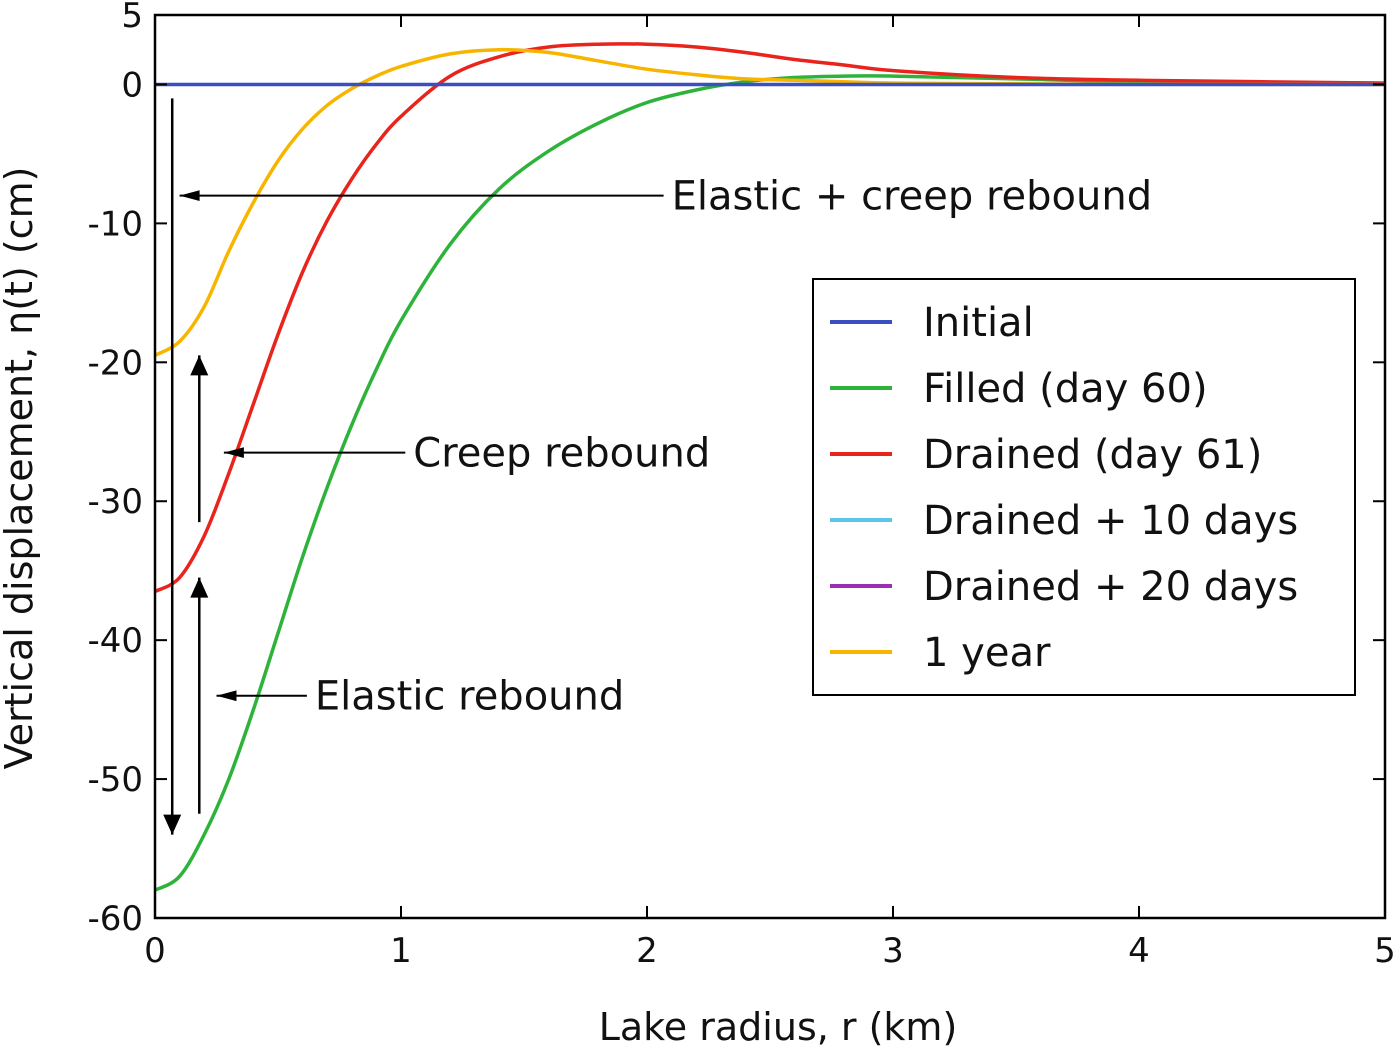  What do you see at coordinates (778, 1027) in the screenshot?
I see `x-axis-title: Lake radius, r (km)` at bounding box center [778, 1027].